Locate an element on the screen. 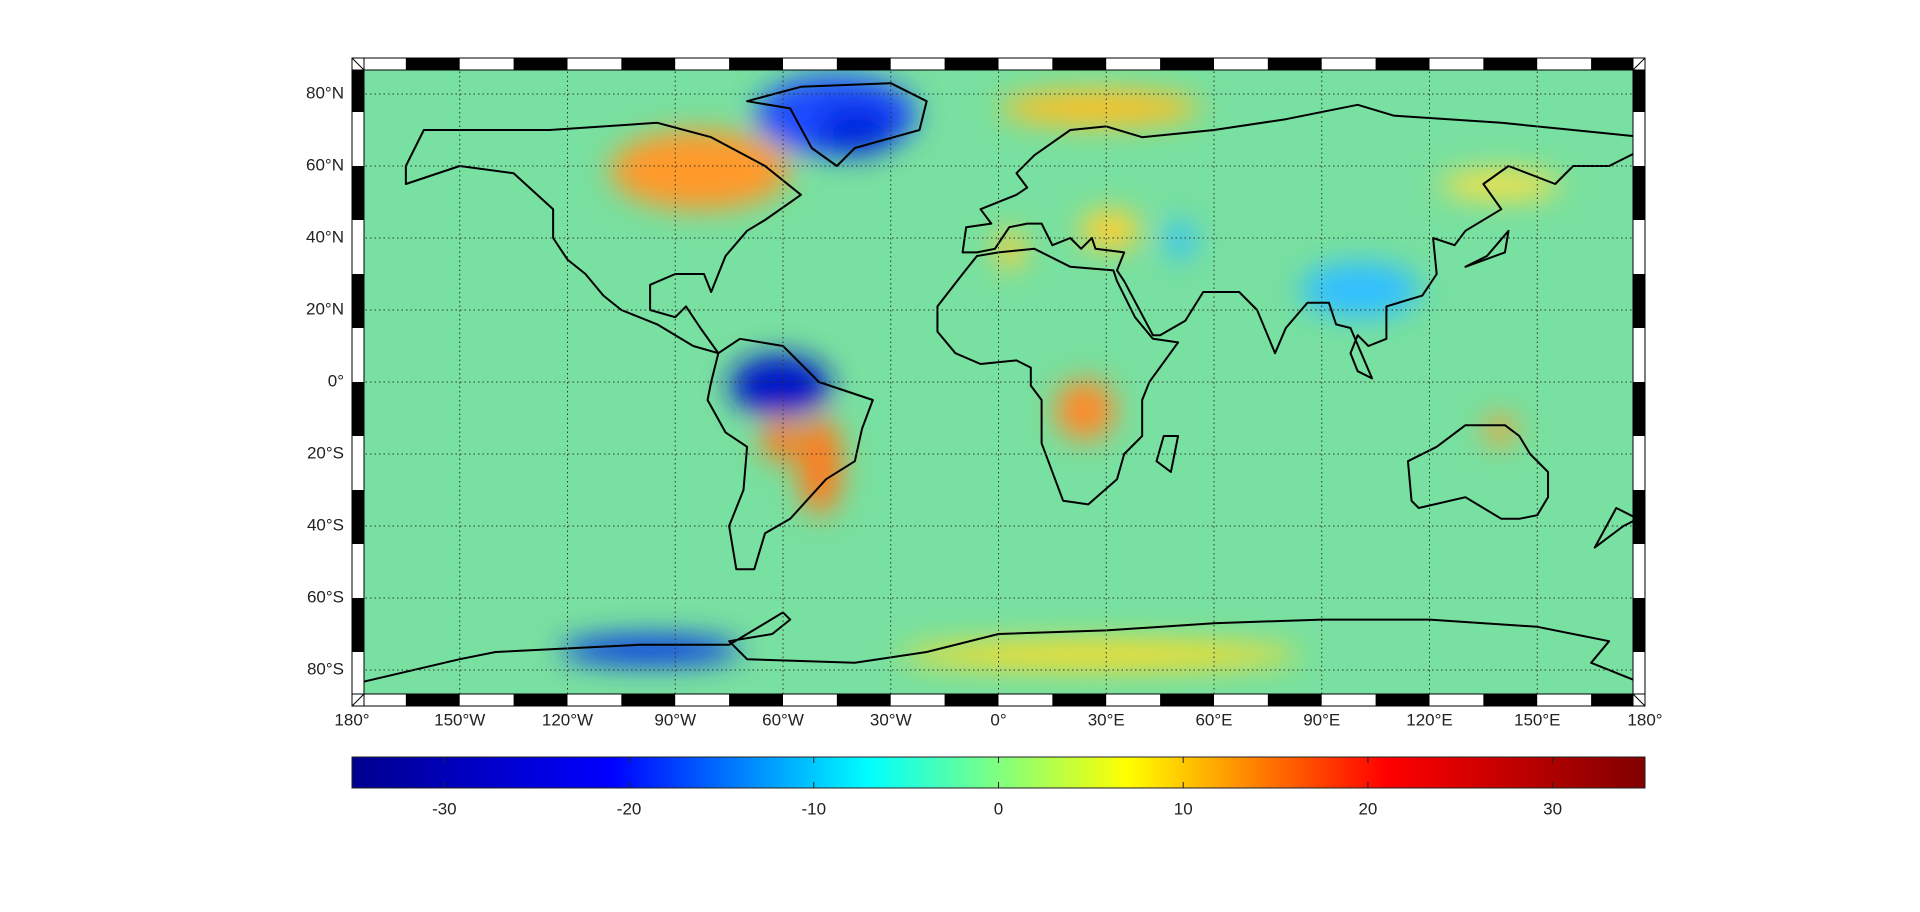 The height and width of the screenshot is (912, 1920). y-tick-label: 60°N is located at coordinates (325, 164).